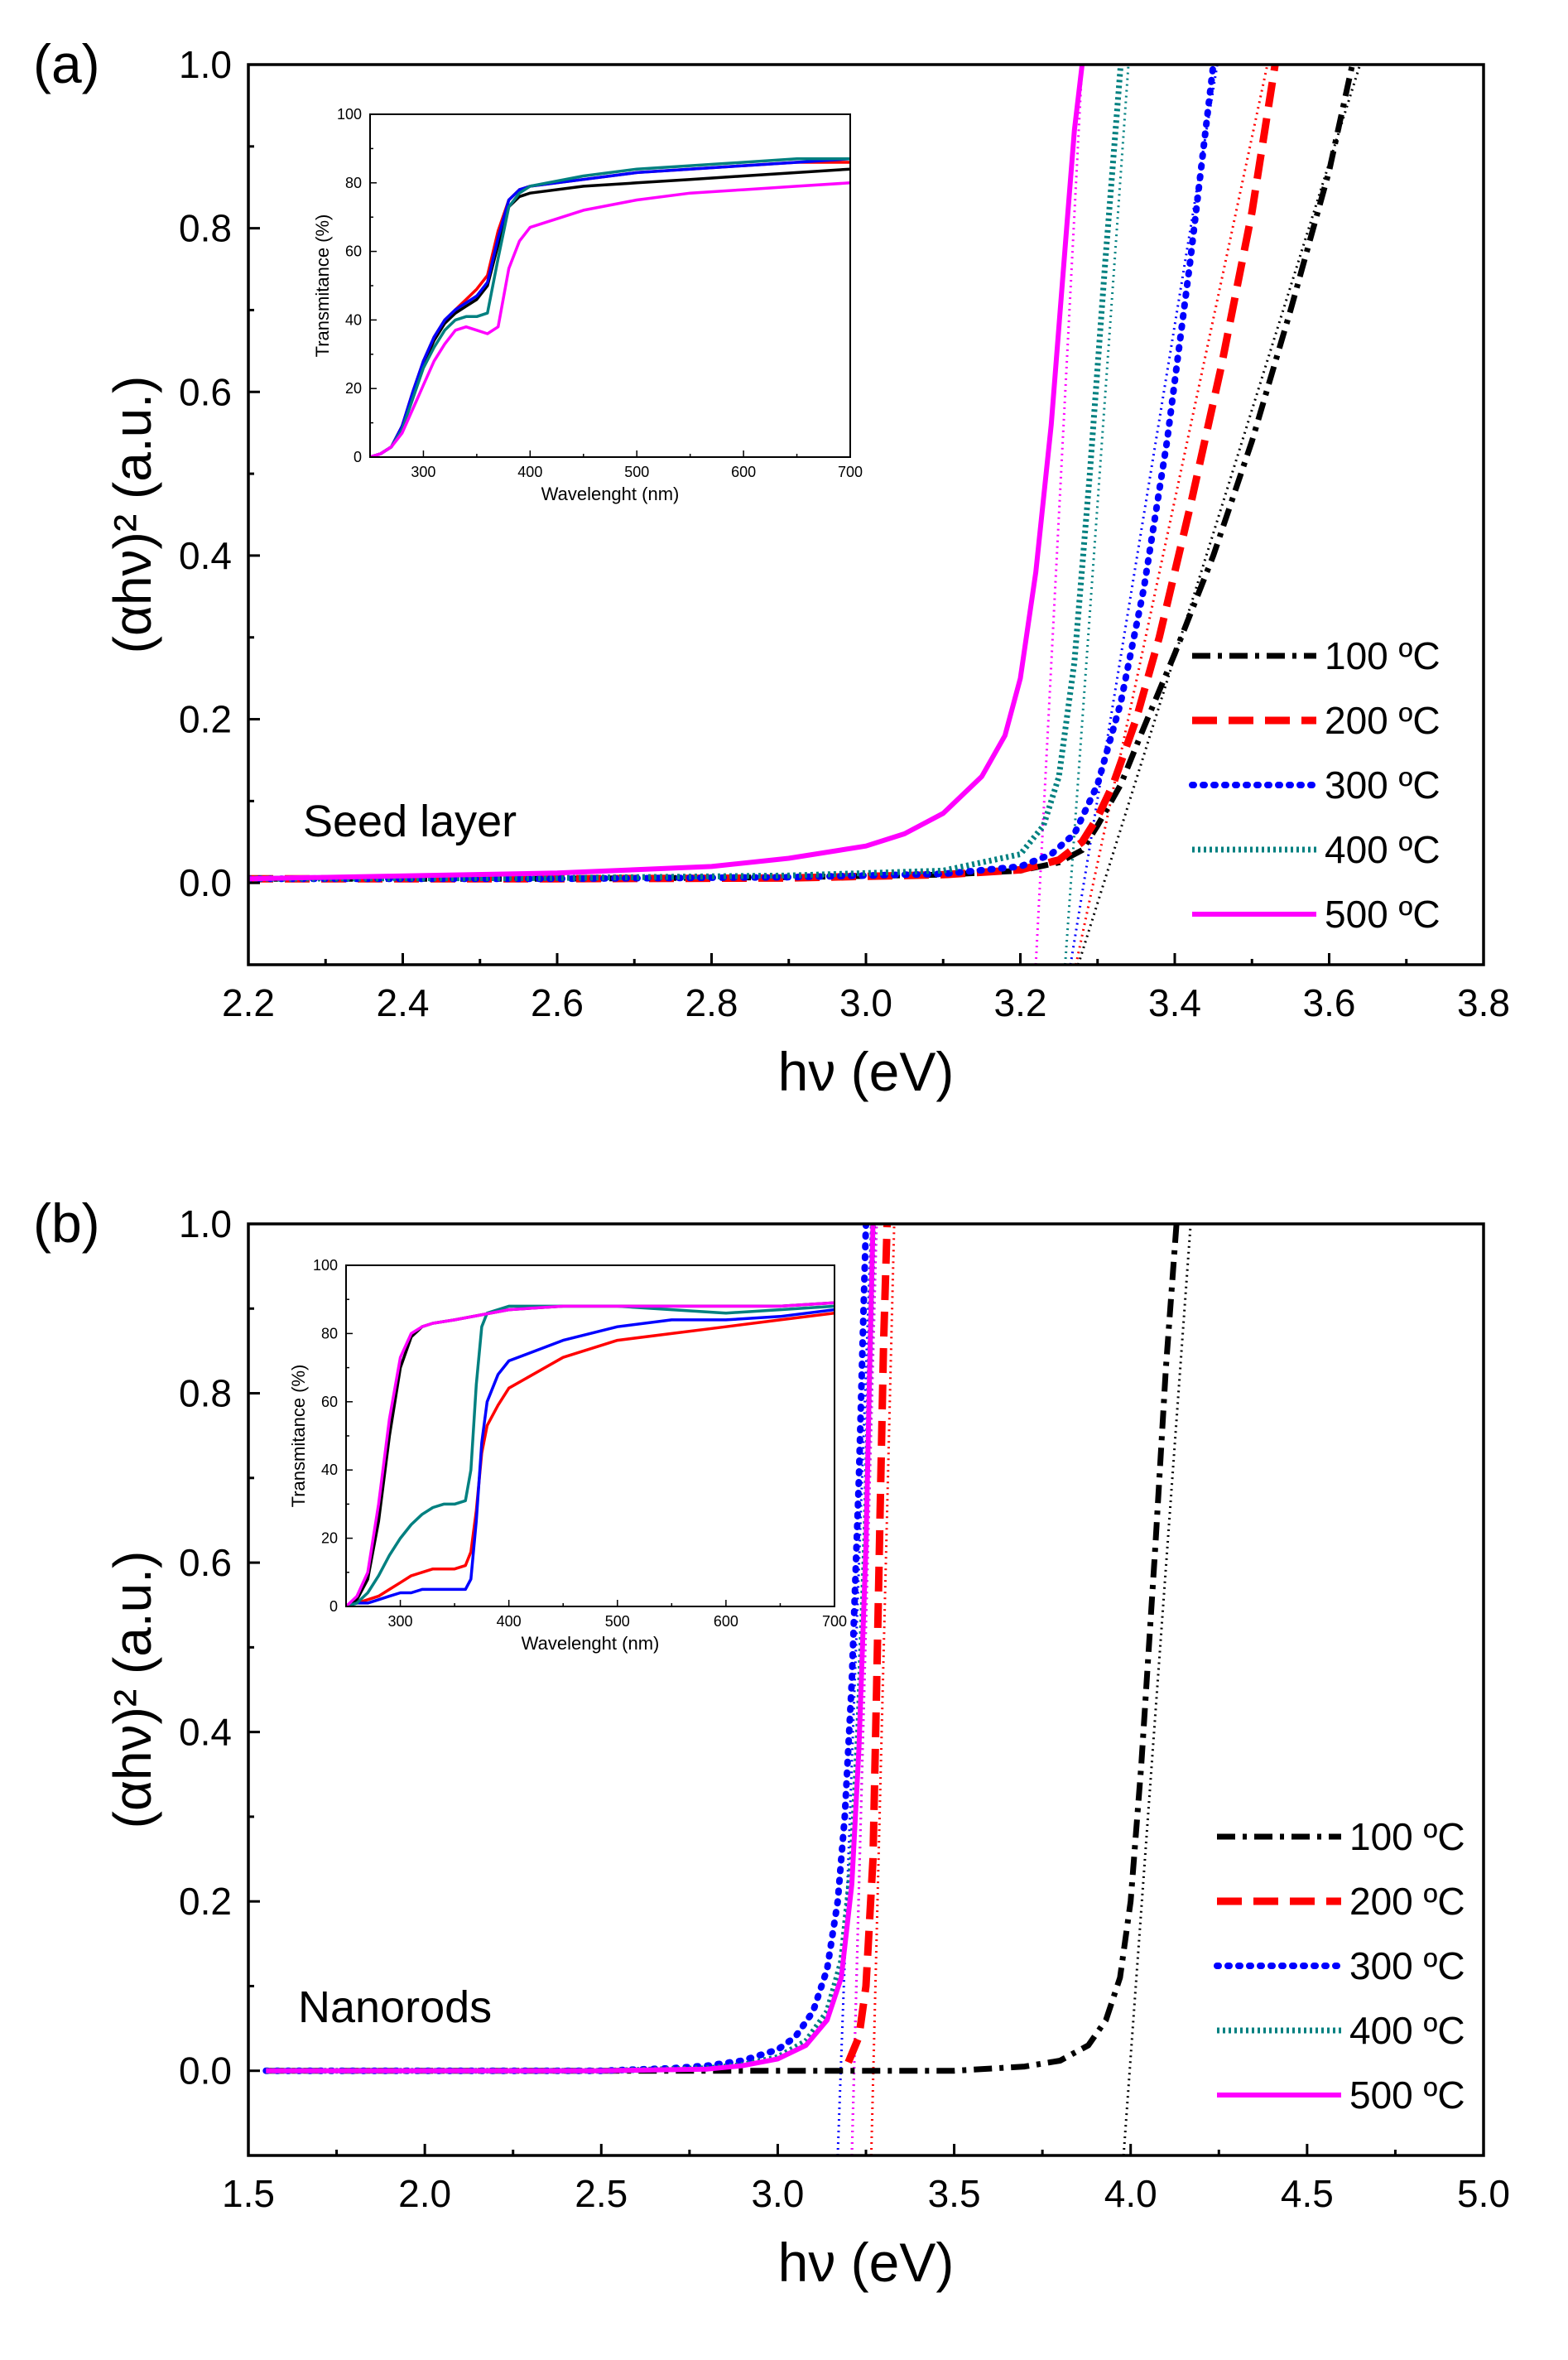 This screenshot has width=1568, height=2360. I want to click on sample-annotation: Seed layer, so click(410, 821).